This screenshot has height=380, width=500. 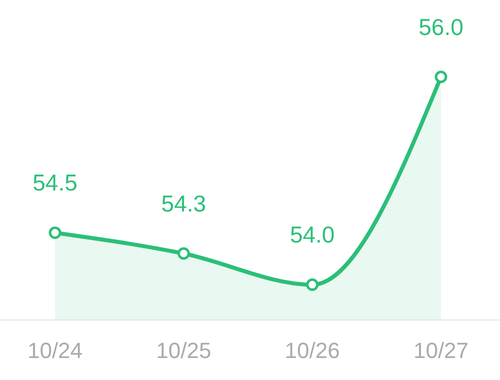 What do you see at coordinates (312, 350) in the screenshot?
I see `x-tick-label: 10/26` at bounding box center [312, 350].